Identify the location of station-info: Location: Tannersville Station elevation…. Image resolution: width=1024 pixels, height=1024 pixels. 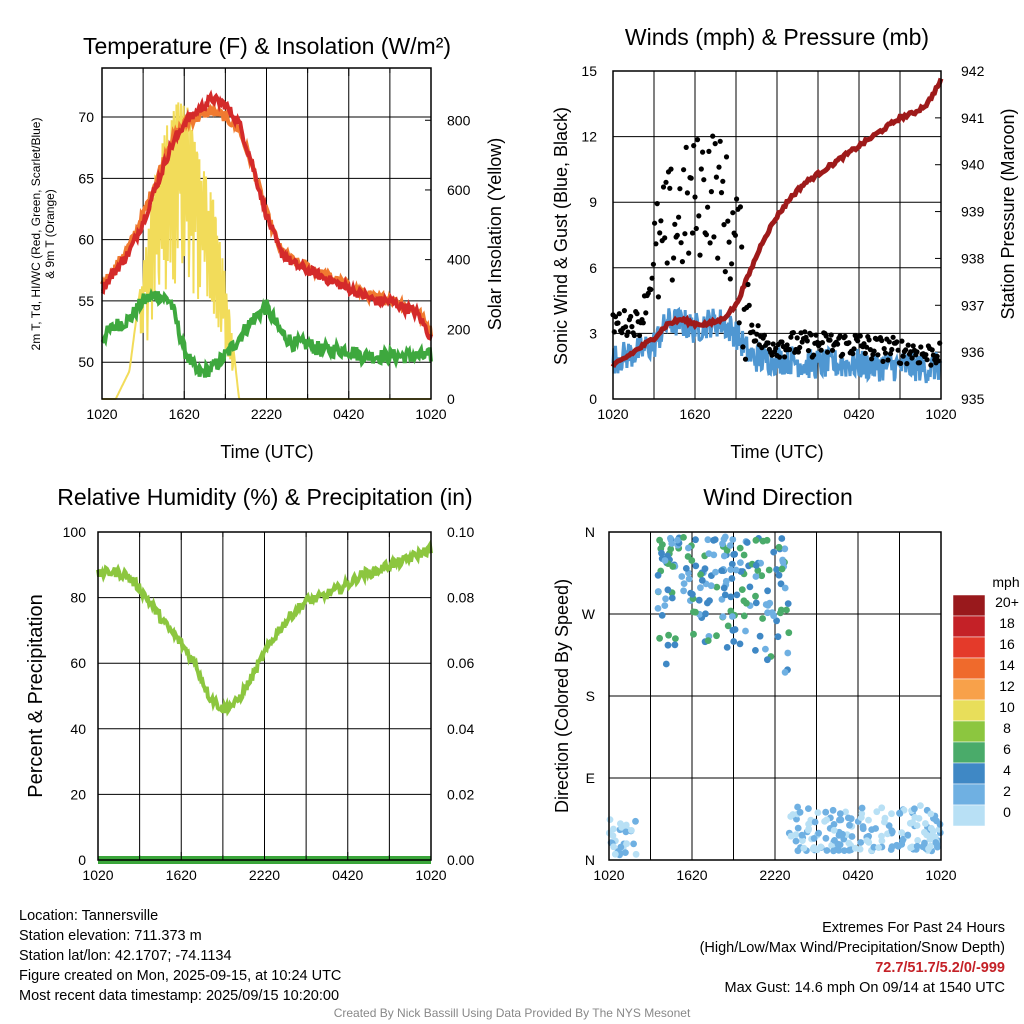
(180, 956).